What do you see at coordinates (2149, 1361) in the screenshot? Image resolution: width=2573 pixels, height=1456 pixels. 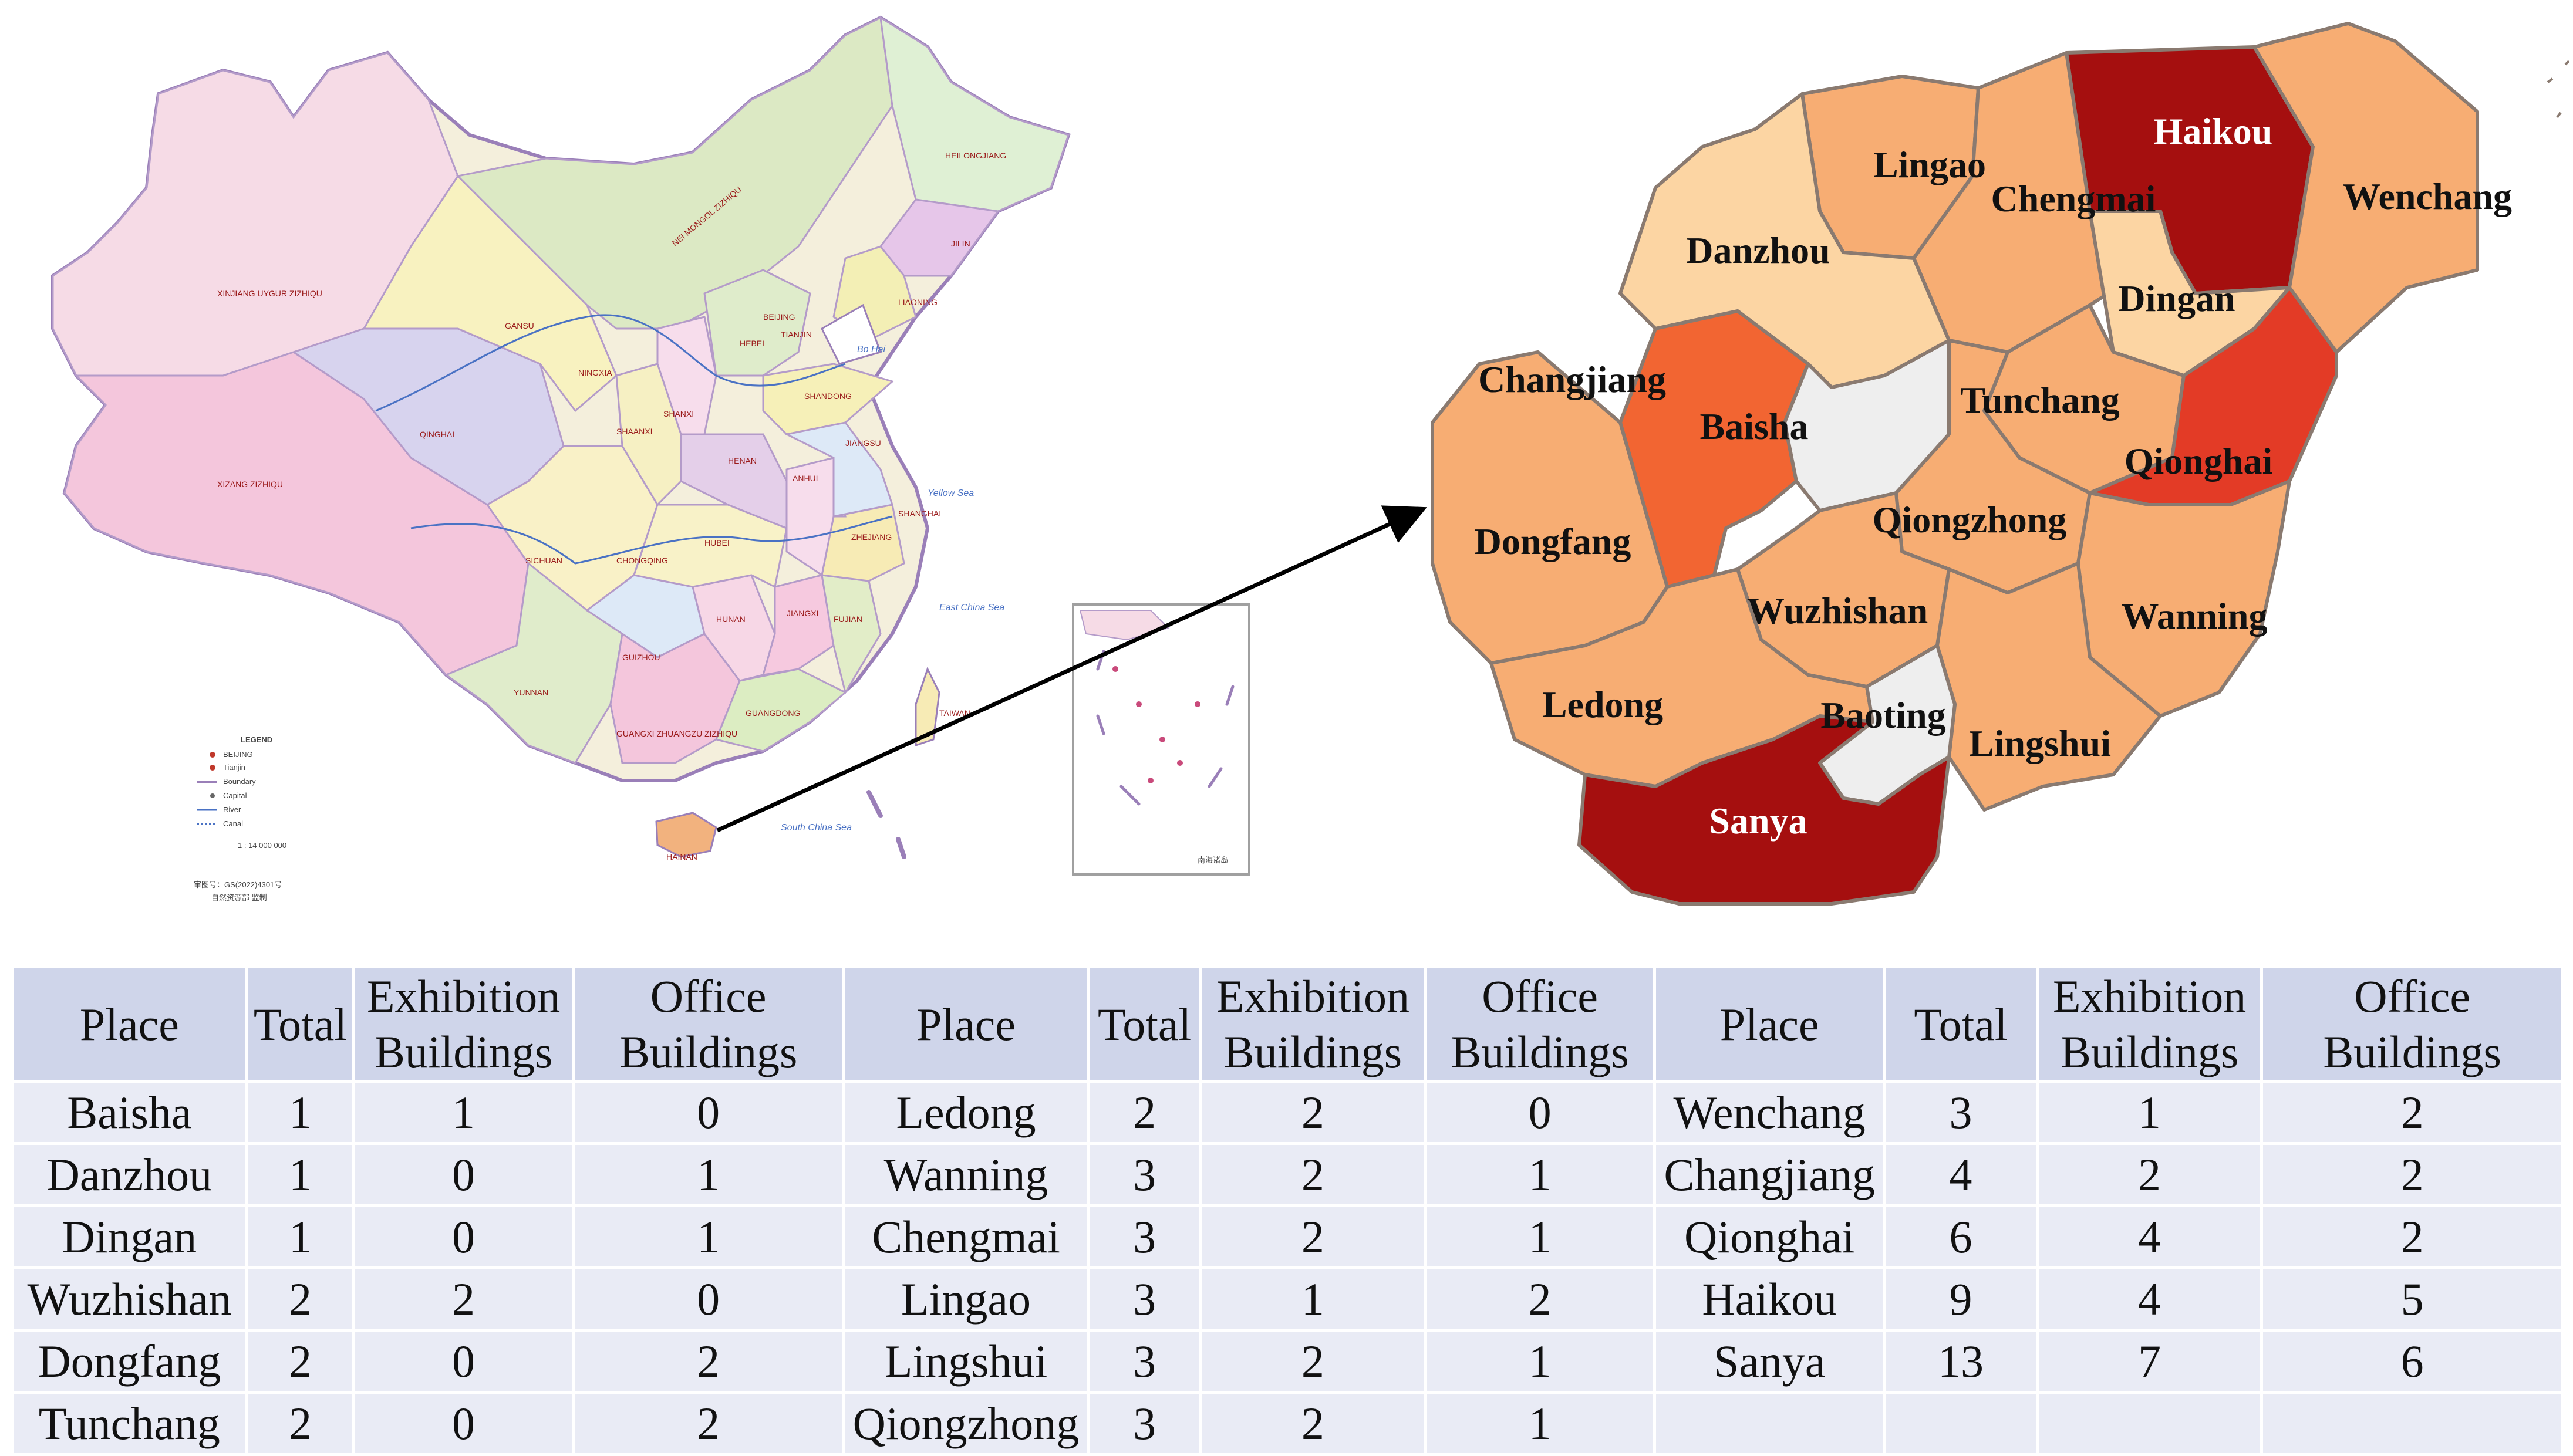 I see `cell-exhibition: 7` at bounding box center [2149, 1361].